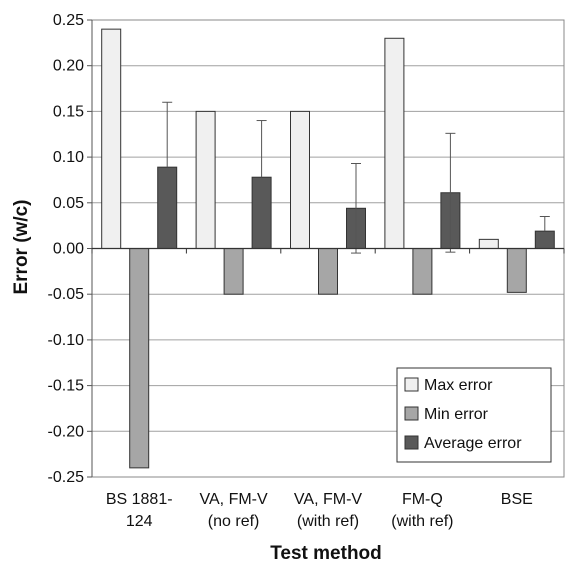 This screenshot has width=565, height=567. Describe the element at coordinates (66, 431) in the screenshot. I see `y-tick-label: -0.20` at that location.